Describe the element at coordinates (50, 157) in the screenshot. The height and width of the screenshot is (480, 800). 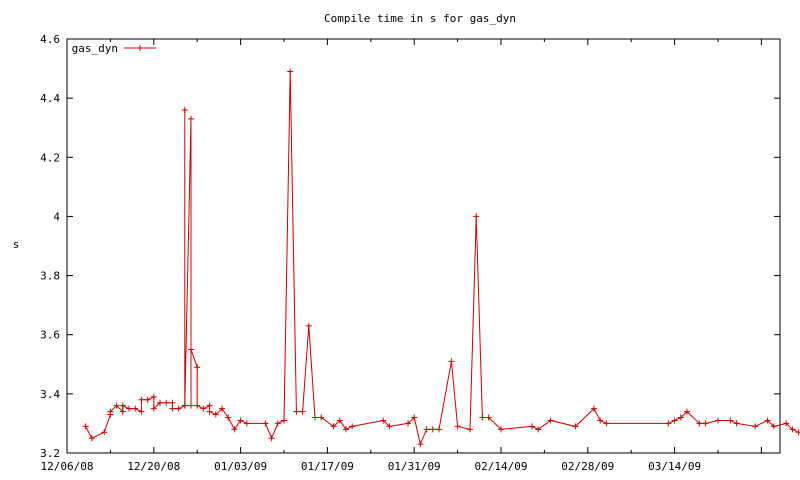
I see `y-tick-label: 4.2` at that location.